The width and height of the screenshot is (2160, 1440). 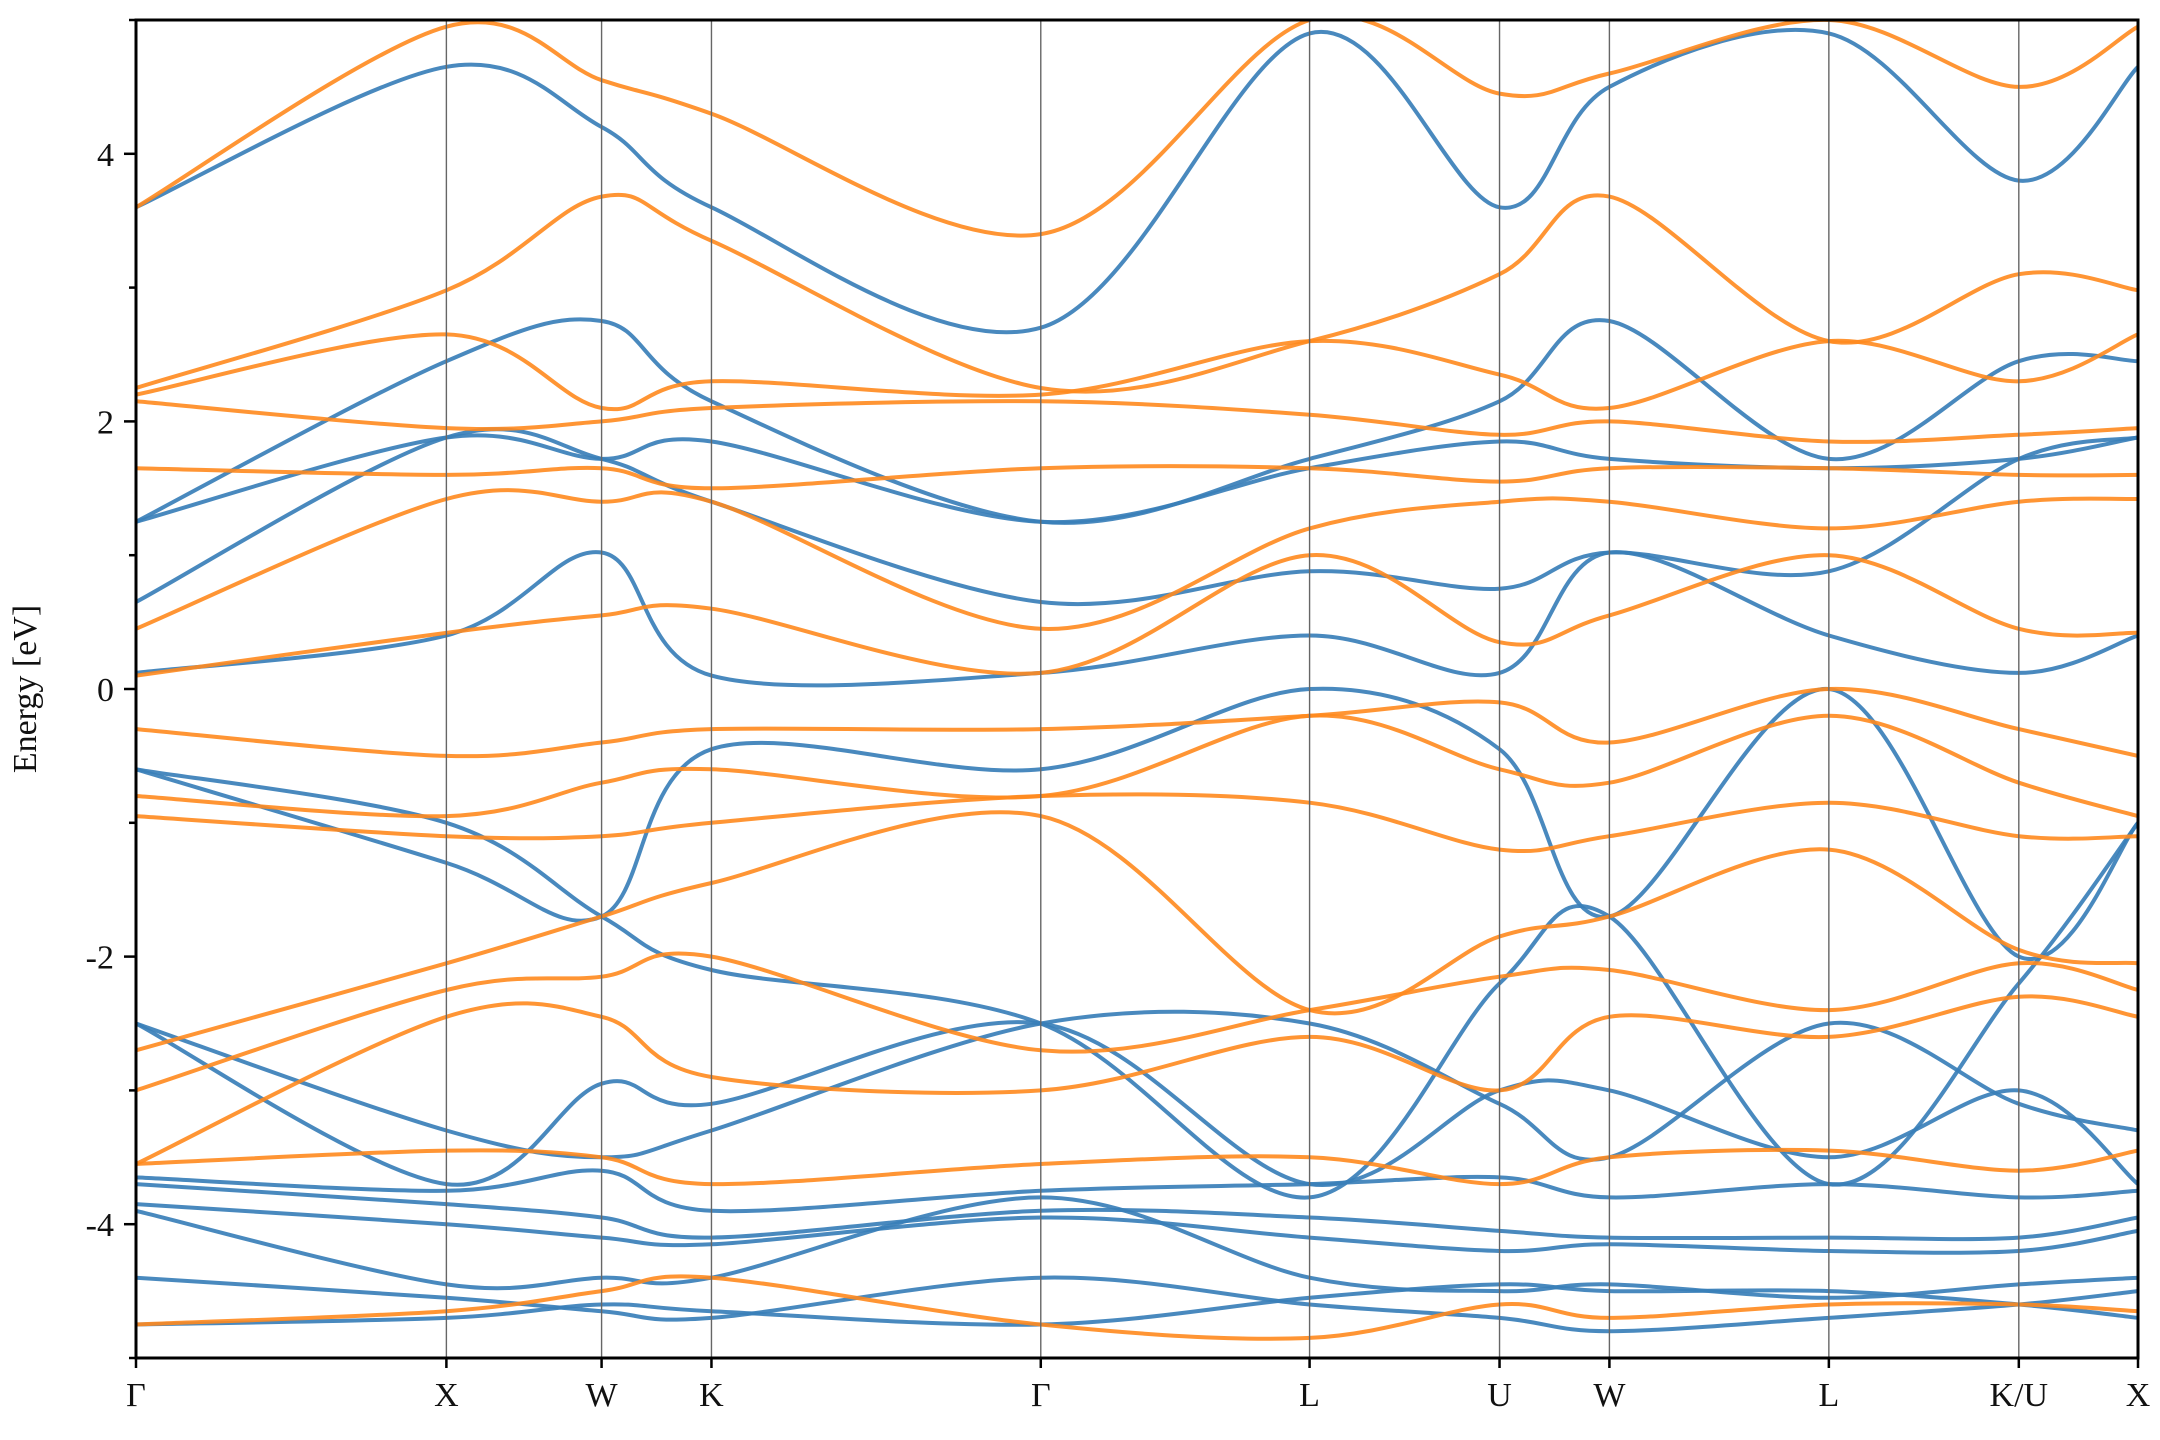 I want to click on y-tick-label-0: -4, so click(x=100, y=1225).